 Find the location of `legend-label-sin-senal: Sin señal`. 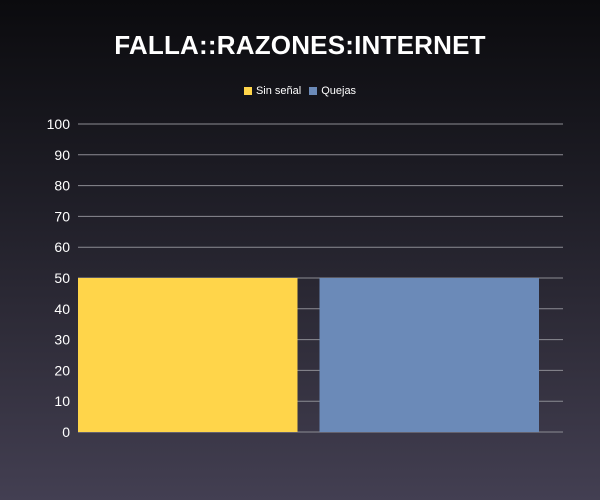

legend-label-sin-senal: Sin señal is located at coordinates (278, 91).